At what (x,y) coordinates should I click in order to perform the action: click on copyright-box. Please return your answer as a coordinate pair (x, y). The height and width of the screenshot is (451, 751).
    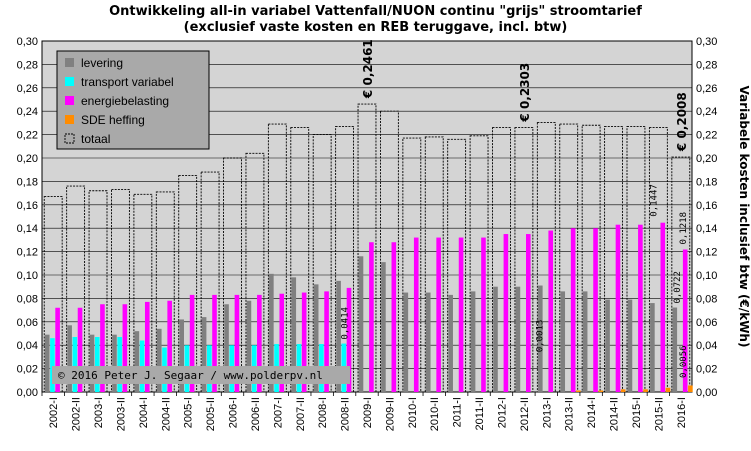
    Looking at the image, I should click on (201, 375).